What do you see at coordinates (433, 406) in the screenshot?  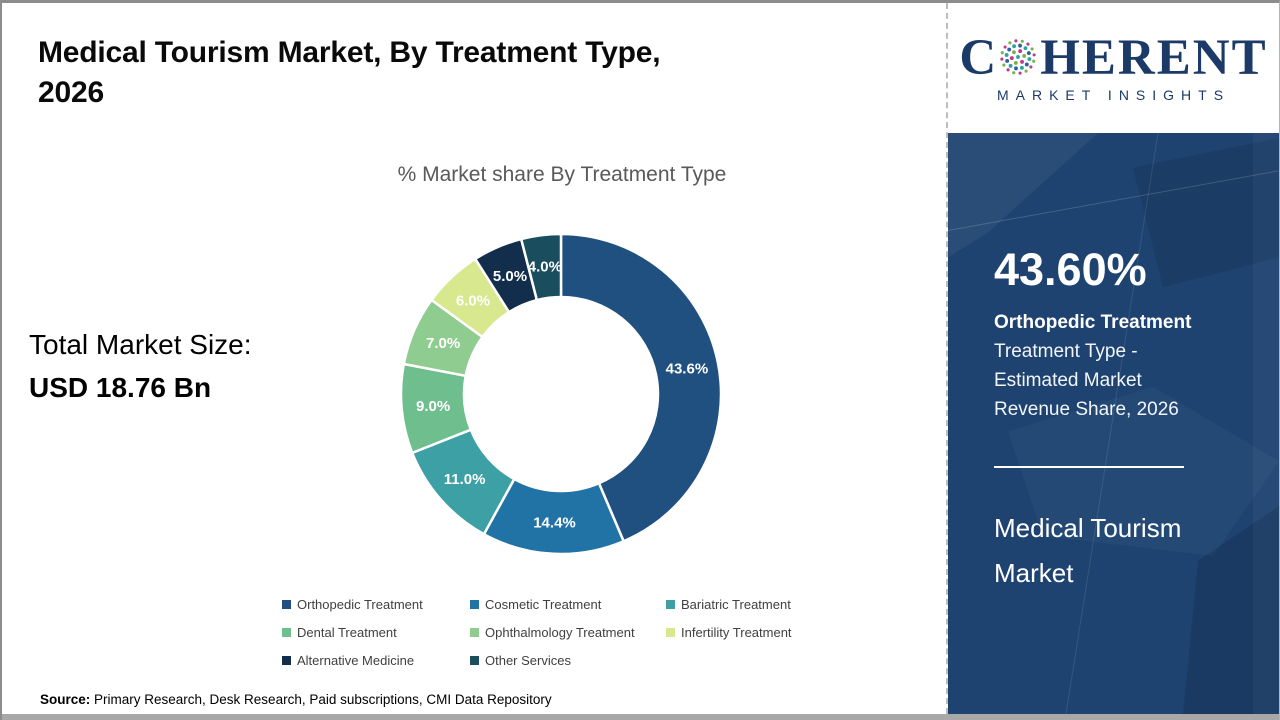 I see `segment-label: 9.0%` at bounding box center [433, 406].